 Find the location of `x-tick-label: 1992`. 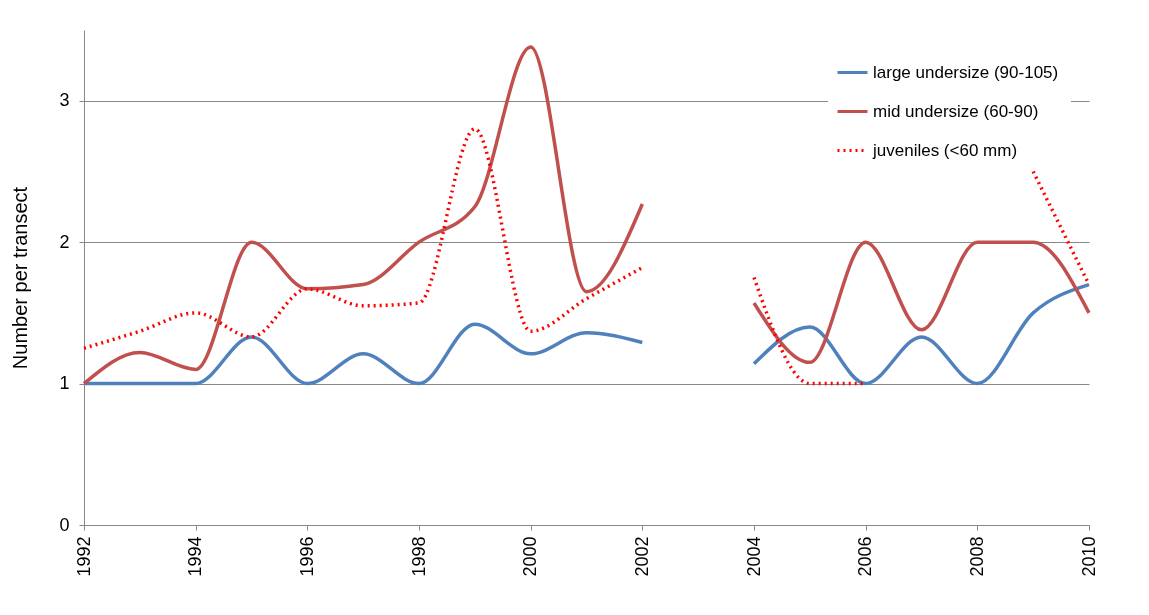

x-tick-label: 1992 is located at coordinates (83, 556).